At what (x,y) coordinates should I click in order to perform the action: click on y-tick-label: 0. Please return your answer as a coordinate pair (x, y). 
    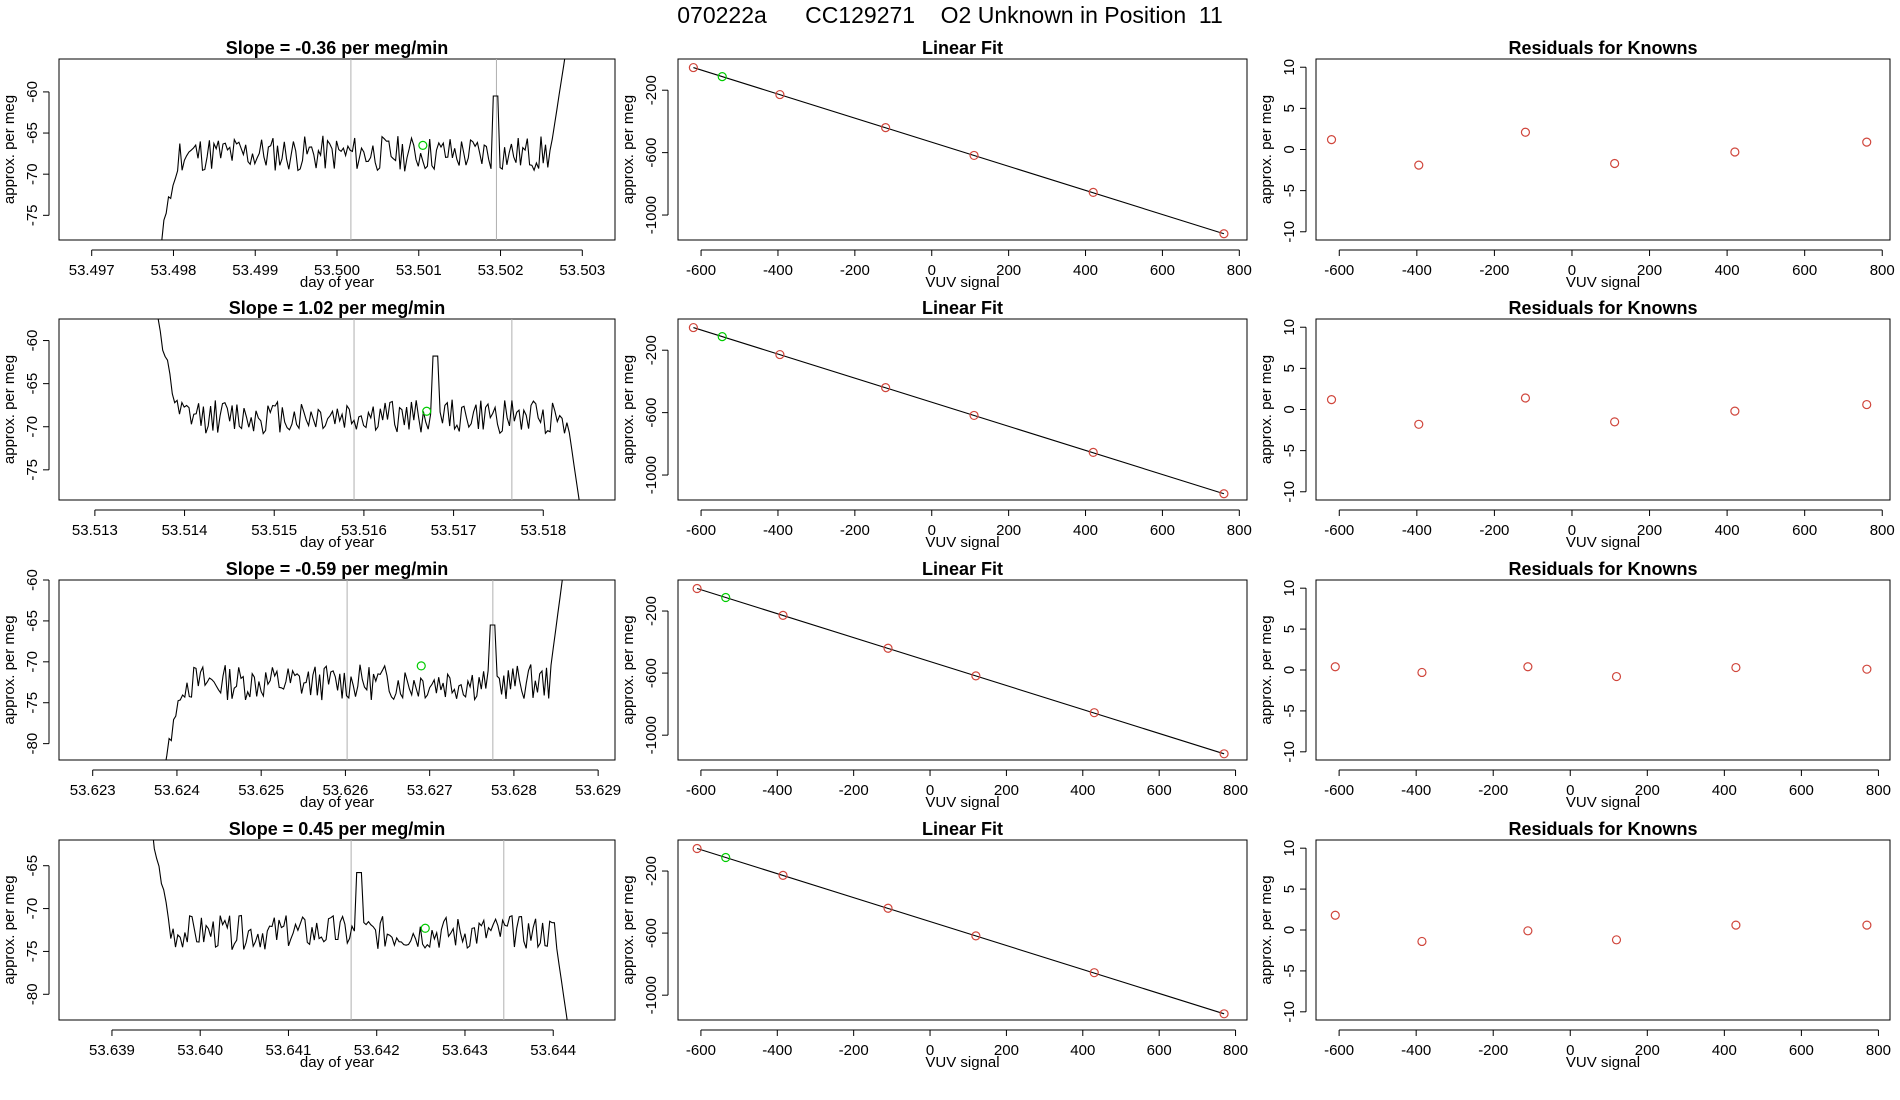
    Looking at the image, I should click on (1289, 149).